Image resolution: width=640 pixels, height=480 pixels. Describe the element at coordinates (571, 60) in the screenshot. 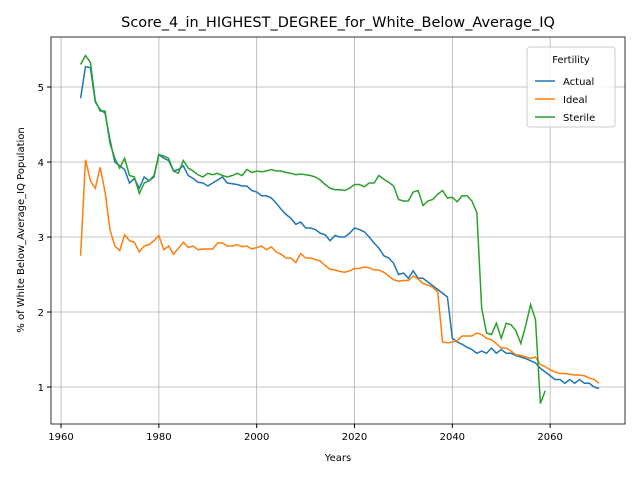

I see `legend-title: Fertility` at that location.